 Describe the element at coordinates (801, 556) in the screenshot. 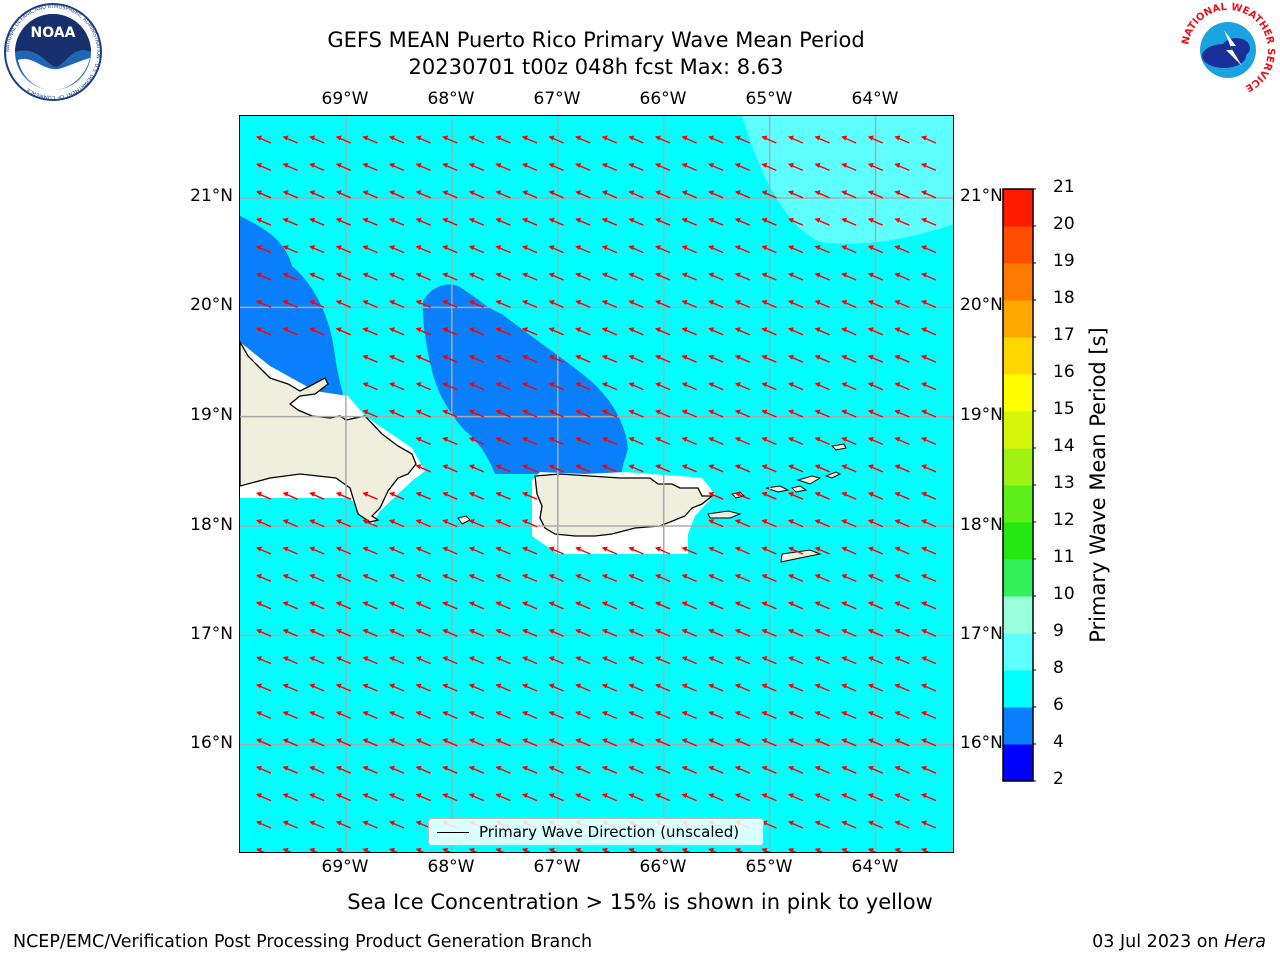

I see `st-croix-island` at that location.